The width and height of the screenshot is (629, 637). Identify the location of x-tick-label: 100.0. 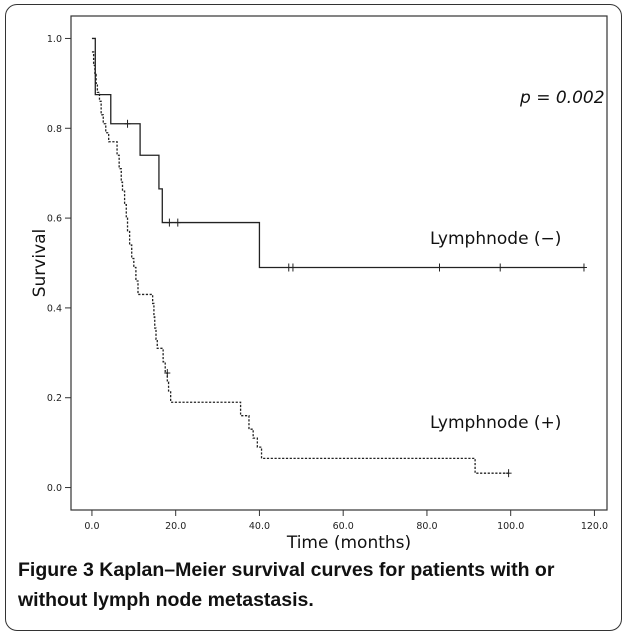
(510, 526).